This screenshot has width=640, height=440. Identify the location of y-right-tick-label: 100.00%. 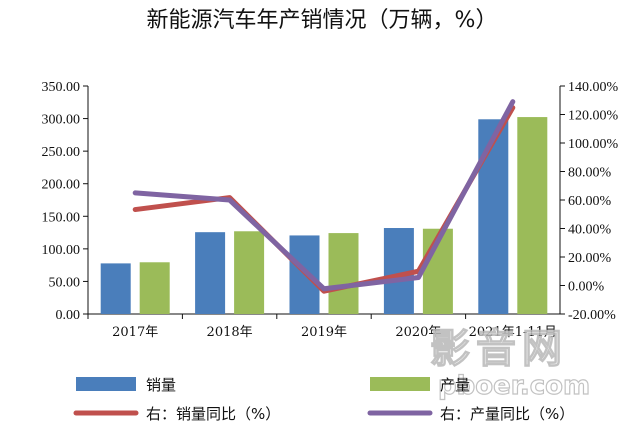
(593, 144).